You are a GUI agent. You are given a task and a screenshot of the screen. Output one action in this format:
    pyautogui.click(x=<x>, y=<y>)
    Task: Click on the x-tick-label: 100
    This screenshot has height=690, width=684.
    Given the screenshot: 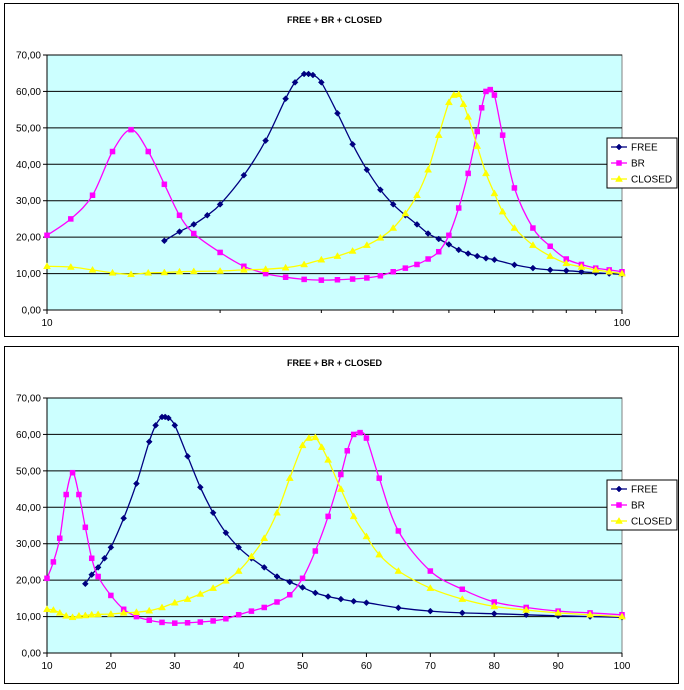 What is the action you would take?
    pyautogui.click(x=622, y=666)
    